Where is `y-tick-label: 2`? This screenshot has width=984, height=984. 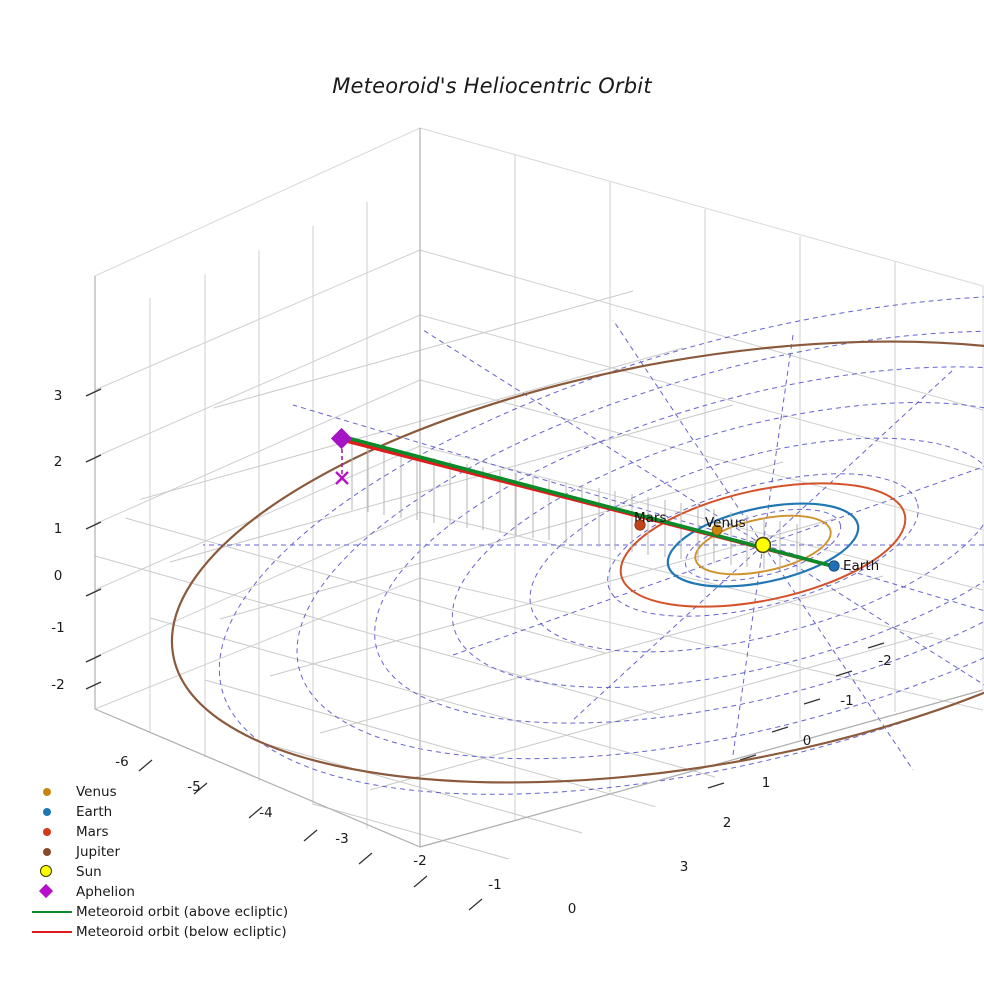 y-tick-label: 2 is located at coordinates (727, 823).